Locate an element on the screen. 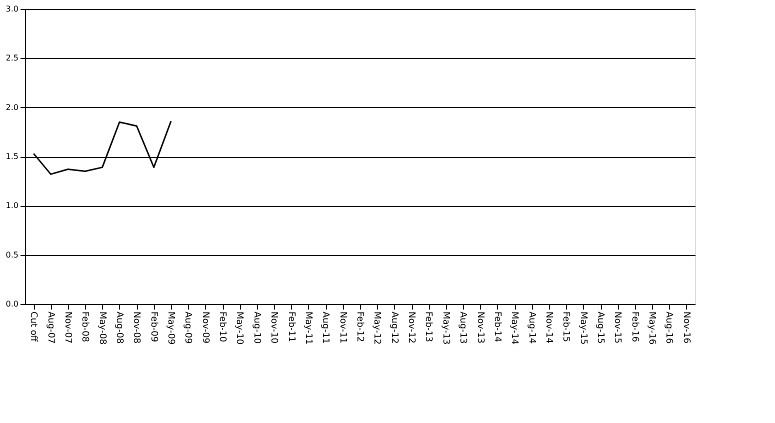 The image size is (775, 423). x-tick-label: Aug-10 is located at coordinates (256, 328).